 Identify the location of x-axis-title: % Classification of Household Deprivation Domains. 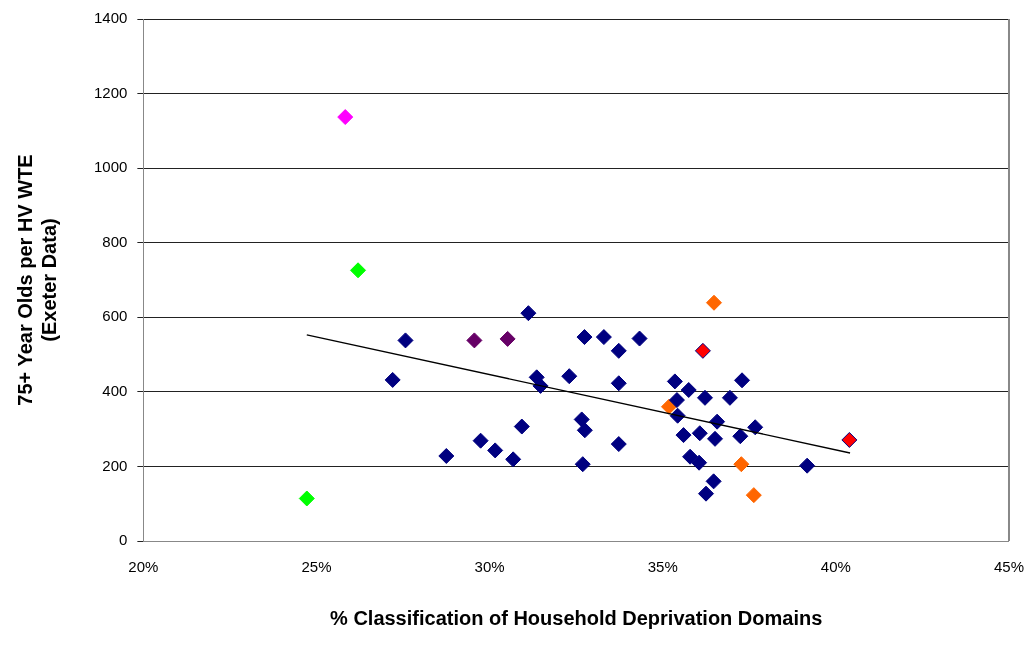
(576, 617).